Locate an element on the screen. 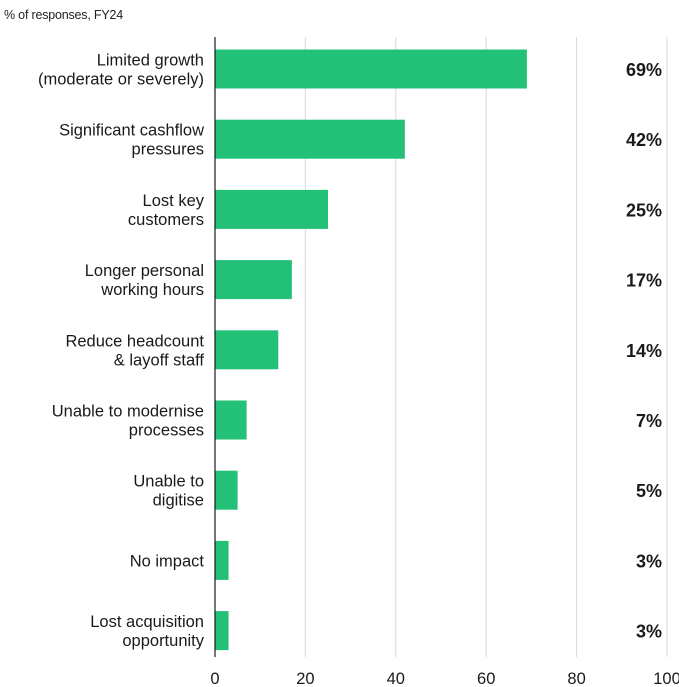  value-label: 25% is located at coordinates (644, 210).